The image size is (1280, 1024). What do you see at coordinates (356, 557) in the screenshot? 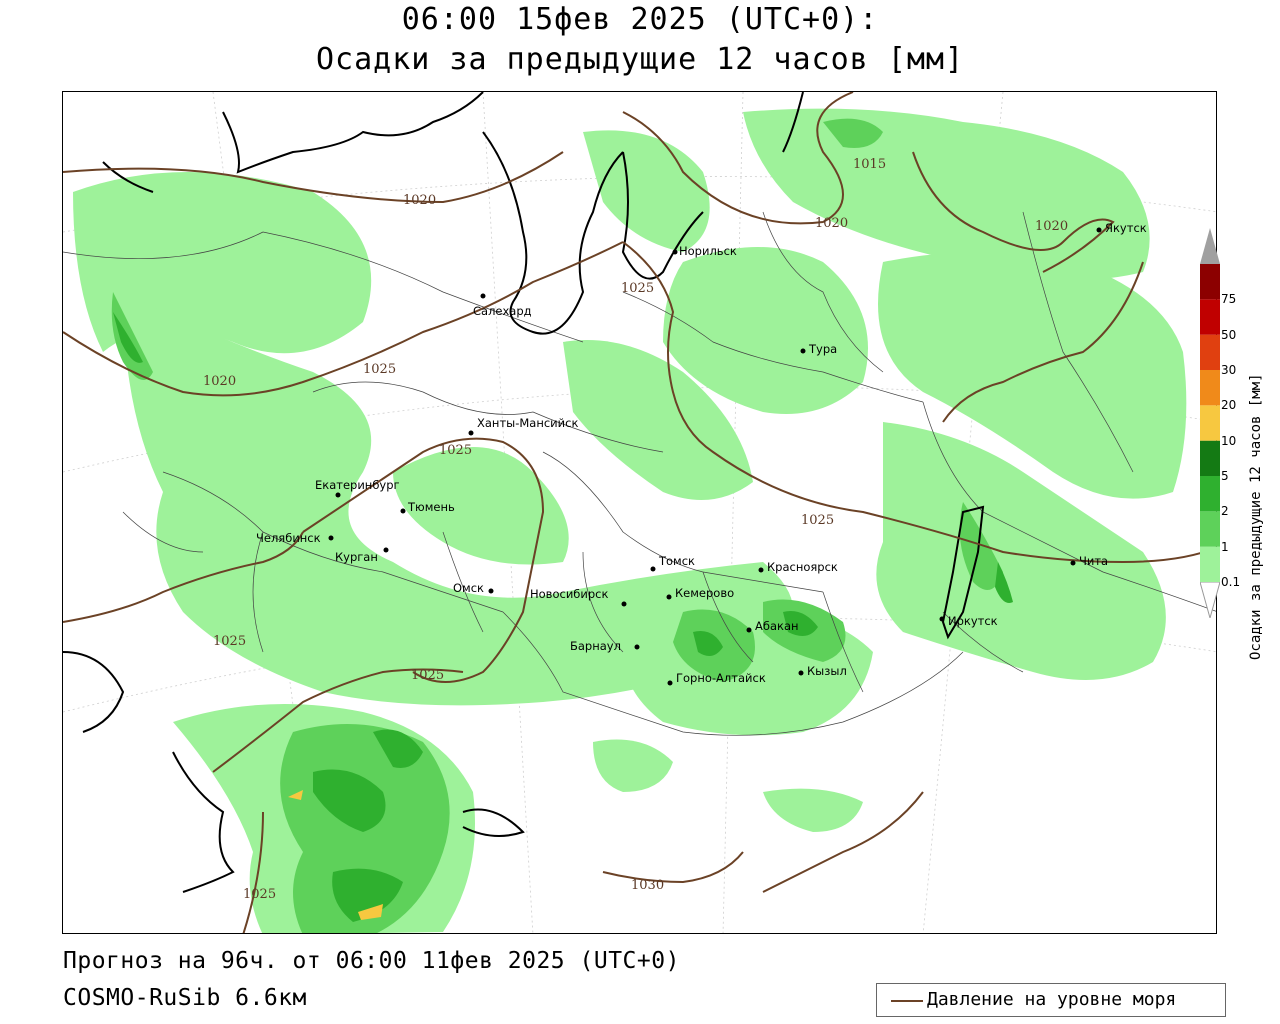
I see `city-label: Курган` at bounding box center [356, 557].